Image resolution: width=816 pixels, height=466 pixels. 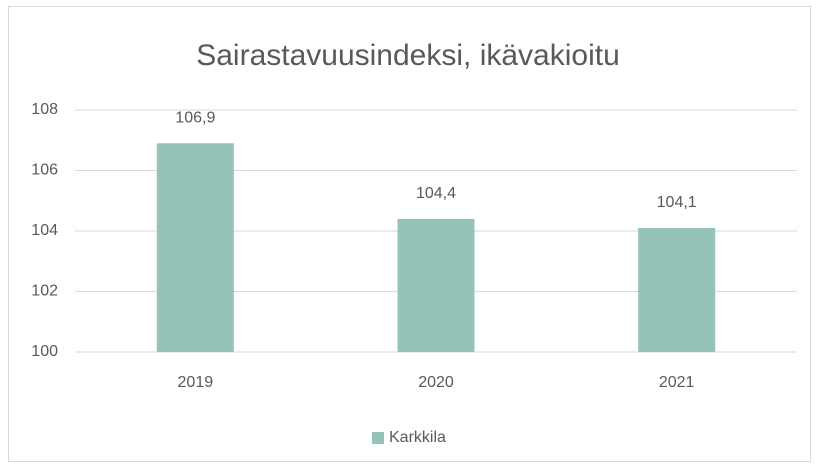 I want to click on y-tick-label: 108, so click(x=44, y=109).